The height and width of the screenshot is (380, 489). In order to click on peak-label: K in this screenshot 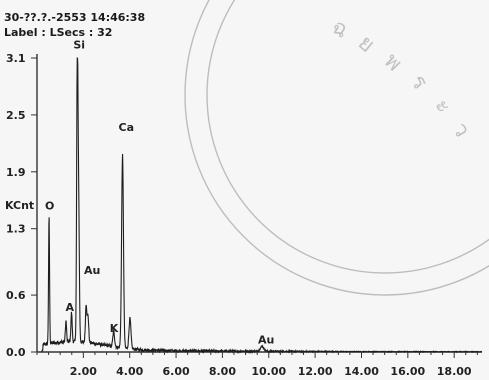, I will do `click(114, 328)`.